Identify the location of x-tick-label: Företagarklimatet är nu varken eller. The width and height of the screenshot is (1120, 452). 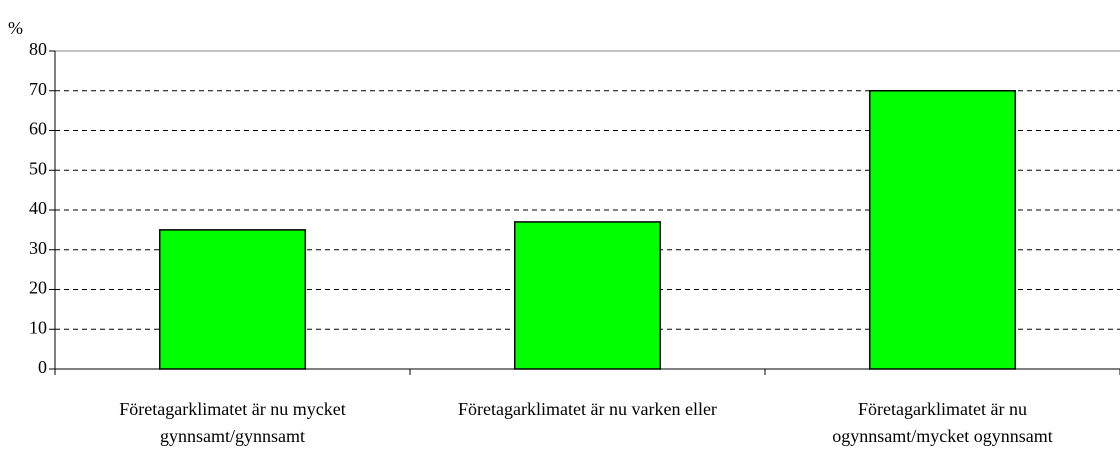
(587, 409).